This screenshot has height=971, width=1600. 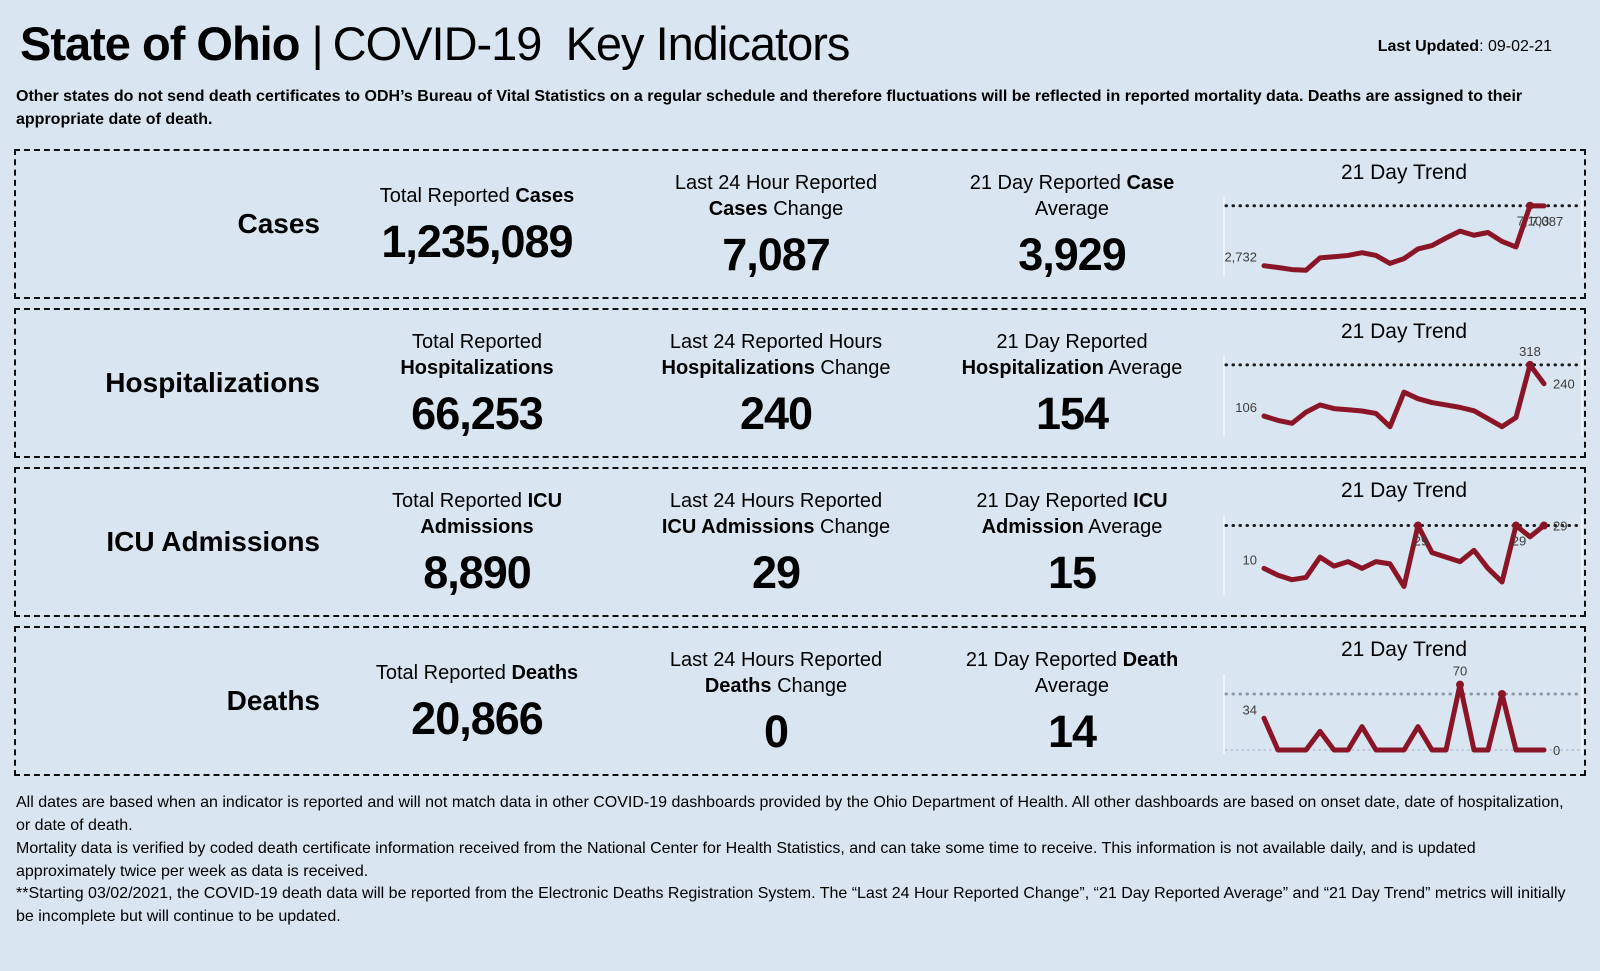 What do you see at coordinates (273, 701) in the screenshot?
I see `row-label-deaths: Deaths` at bounding box center [273, 701].